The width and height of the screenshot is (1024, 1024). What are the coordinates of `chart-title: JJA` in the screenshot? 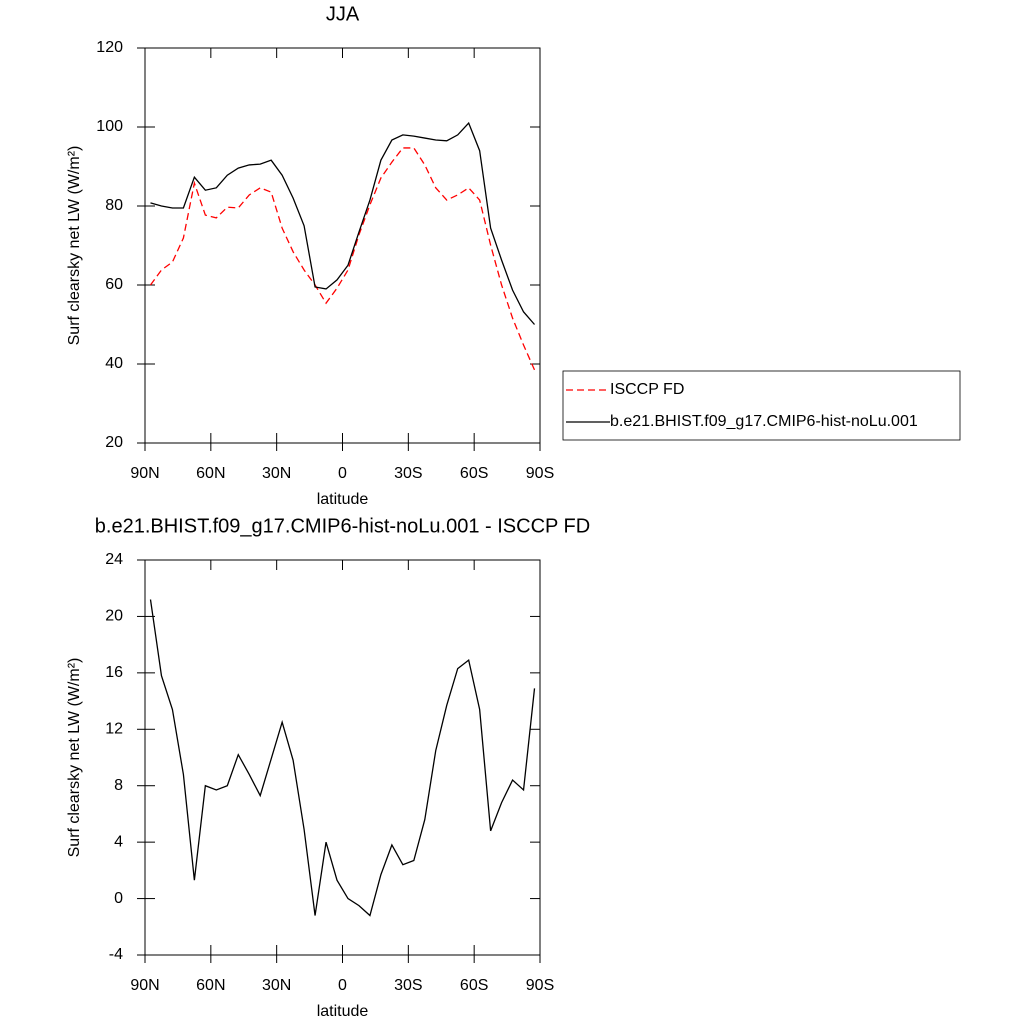 It's located at (343, 14).